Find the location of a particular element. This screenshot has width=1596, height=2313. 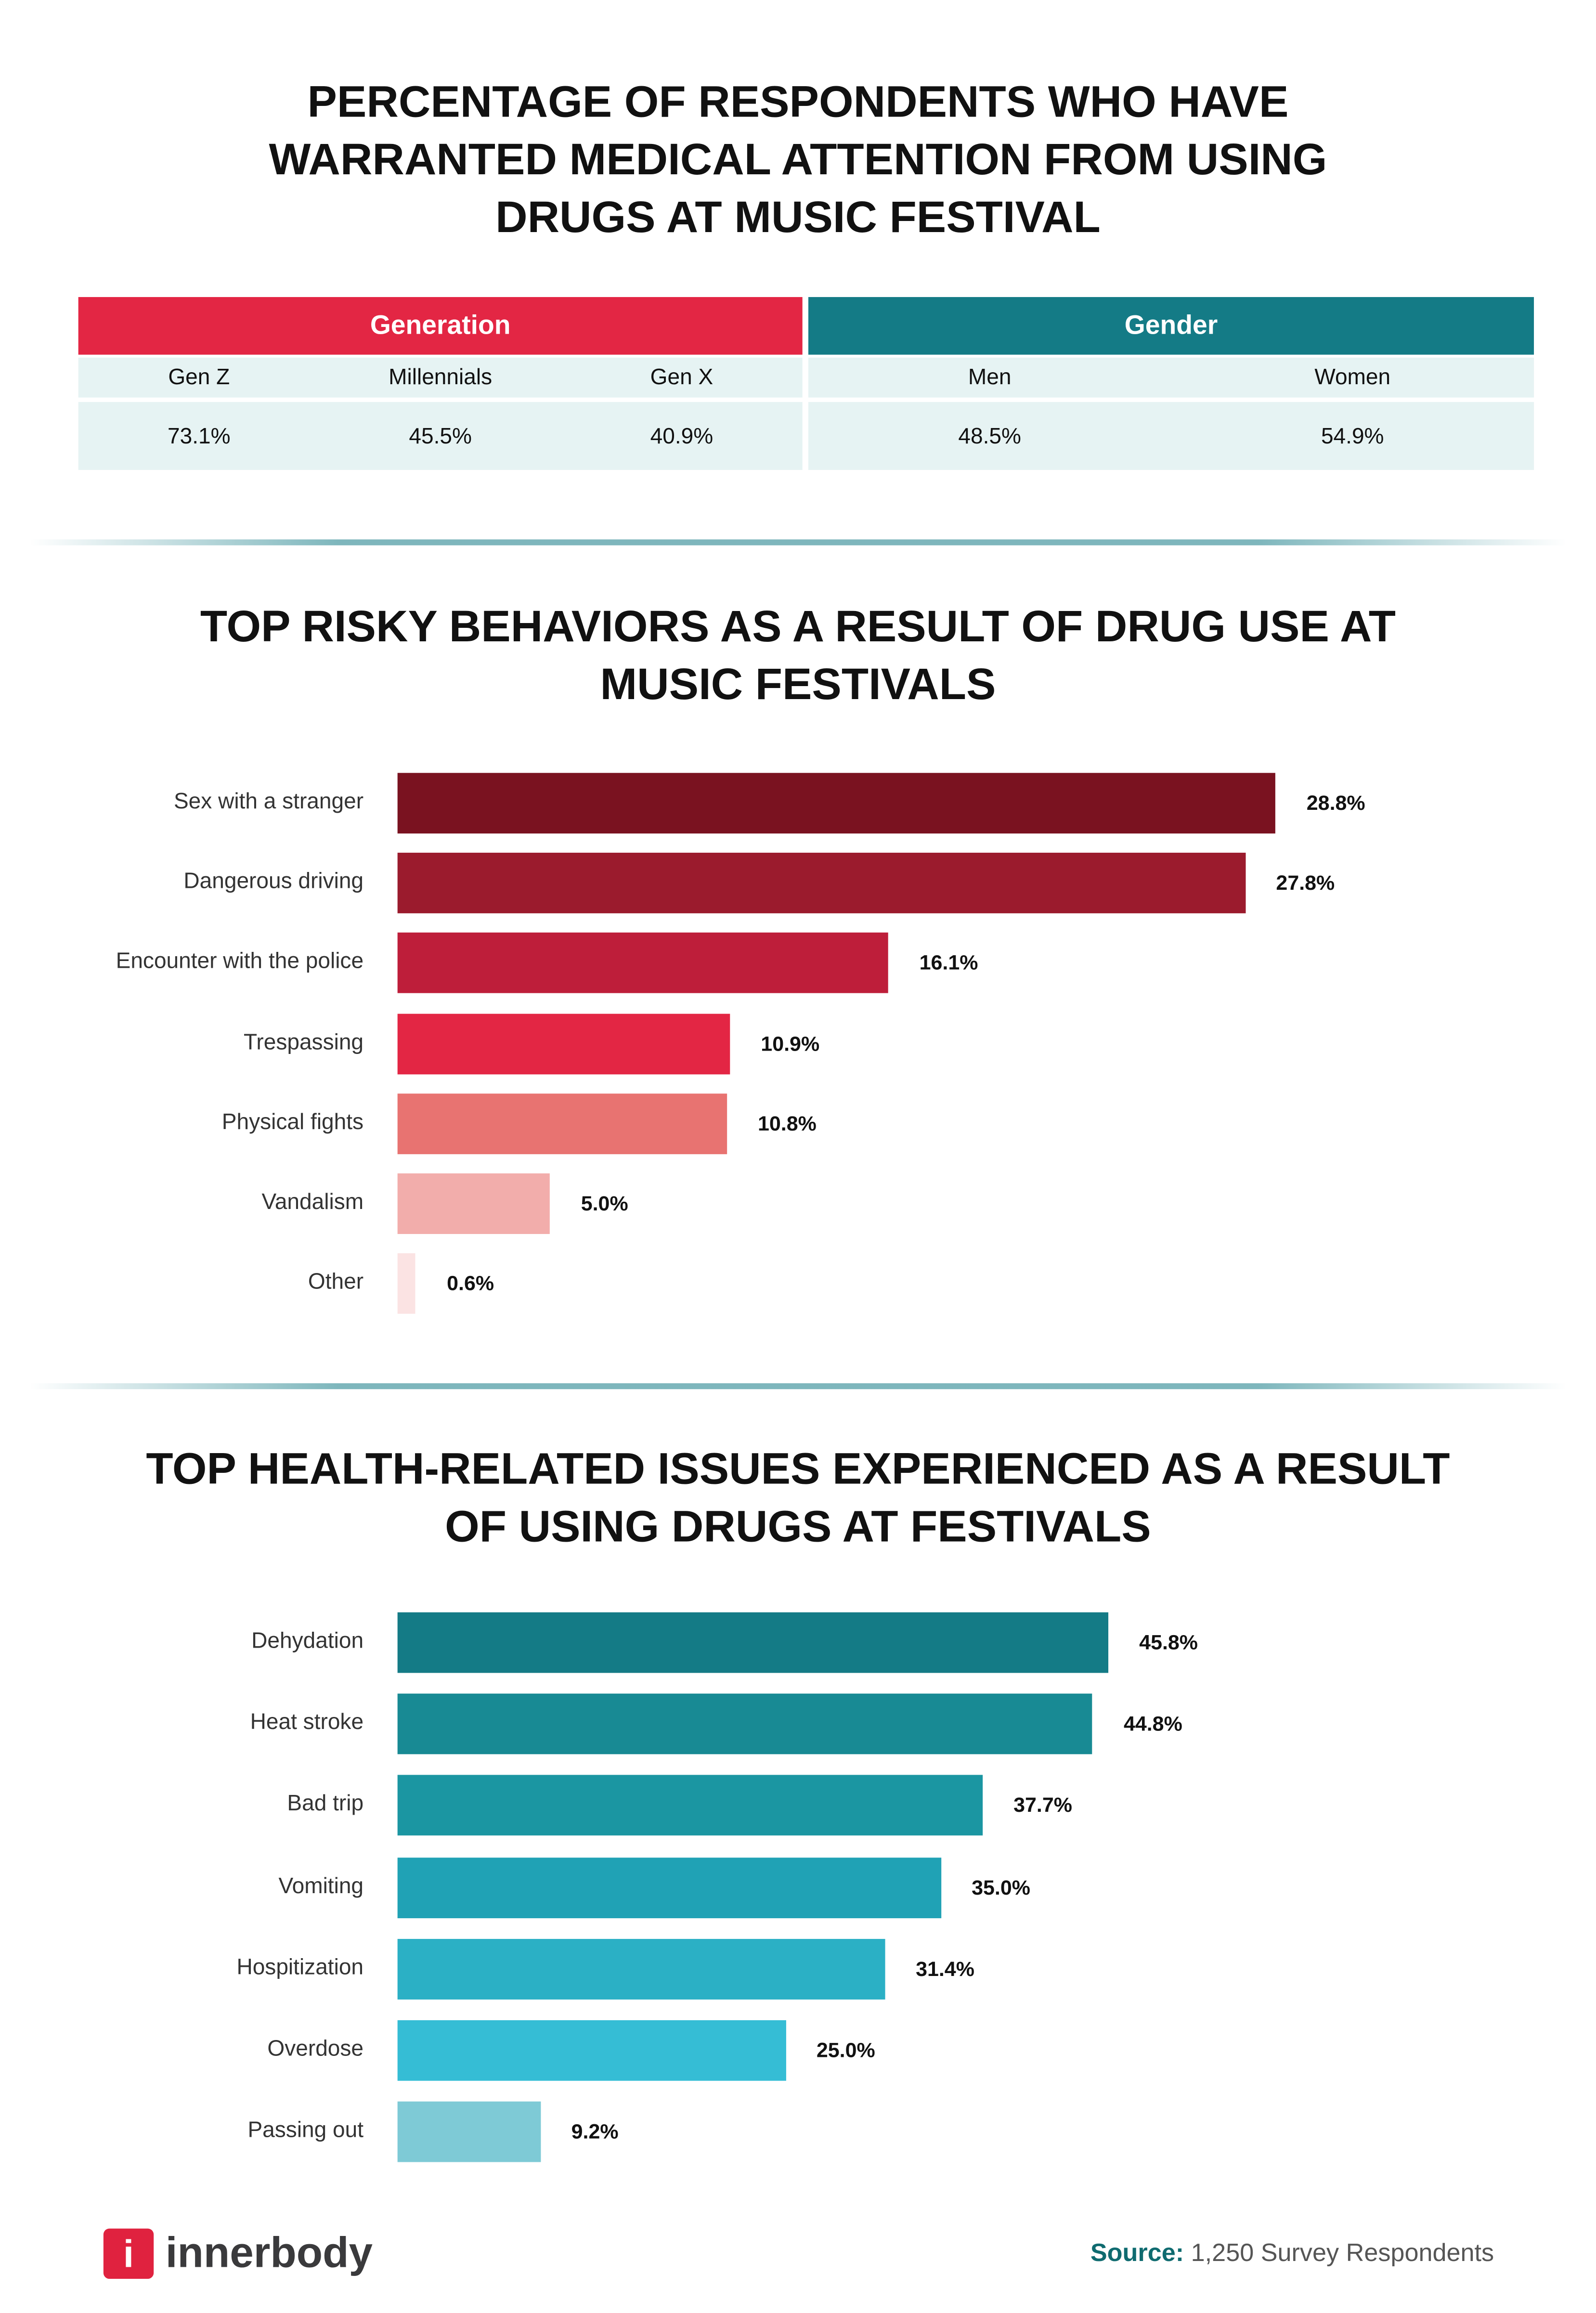

value-label: 10.9% is located at coordinates (790, 1043).